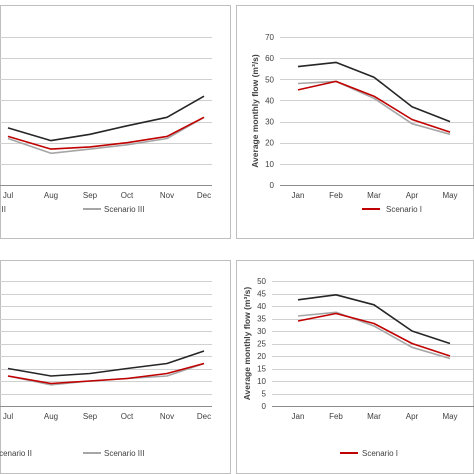  Describe the element at coordinates (261, 344) in the screenshot. I see `y-tick-label: 25` at that location.